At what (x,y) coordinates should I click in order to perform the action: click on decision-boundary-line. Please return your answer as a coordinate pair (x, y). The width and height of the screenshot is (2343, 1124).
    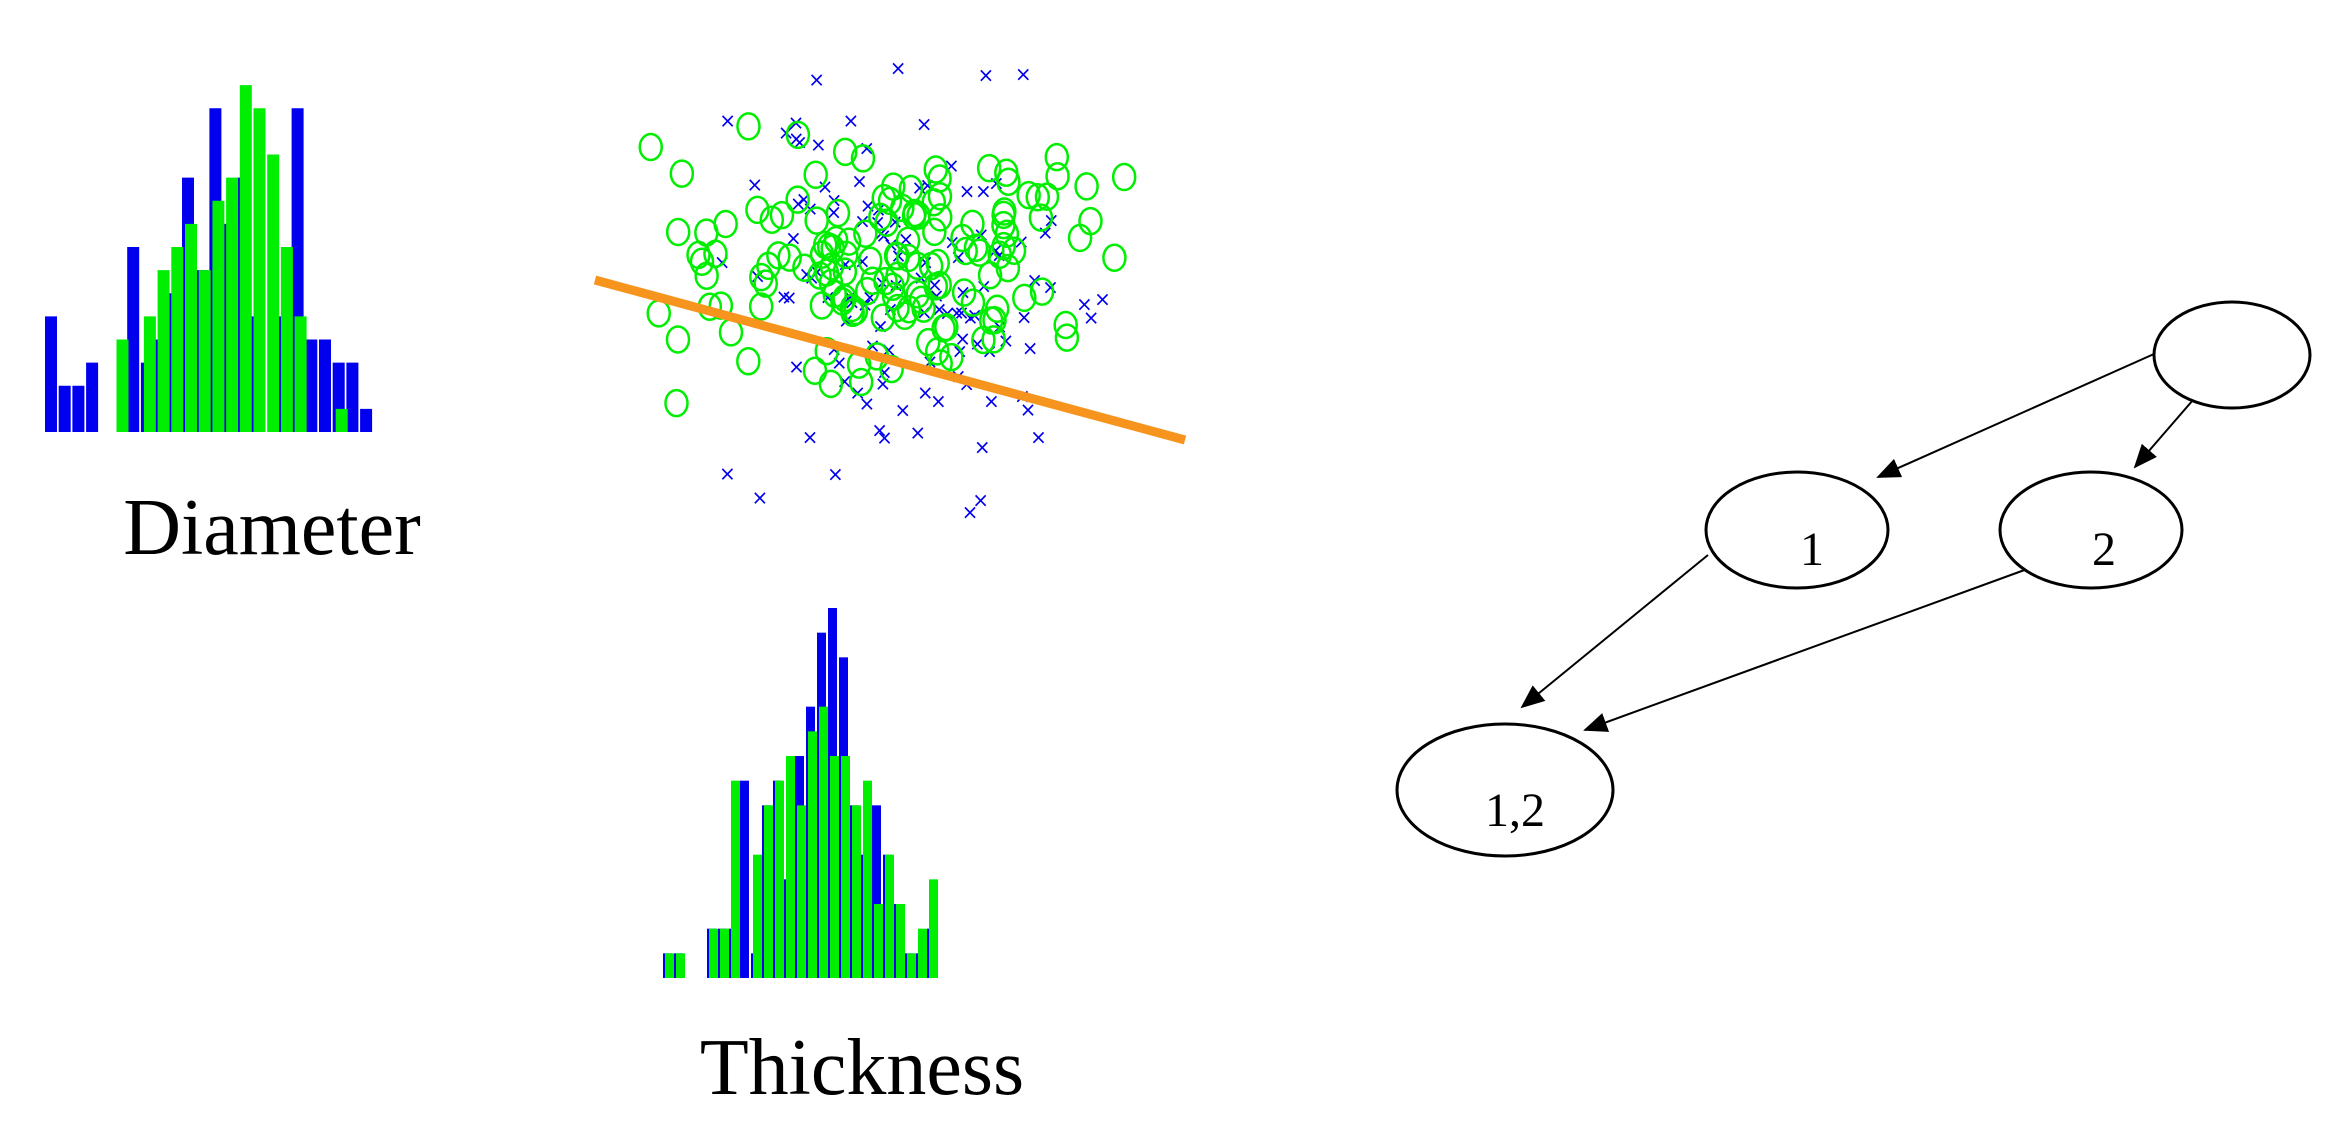
    Looking at the image, I should click on (890, 360).